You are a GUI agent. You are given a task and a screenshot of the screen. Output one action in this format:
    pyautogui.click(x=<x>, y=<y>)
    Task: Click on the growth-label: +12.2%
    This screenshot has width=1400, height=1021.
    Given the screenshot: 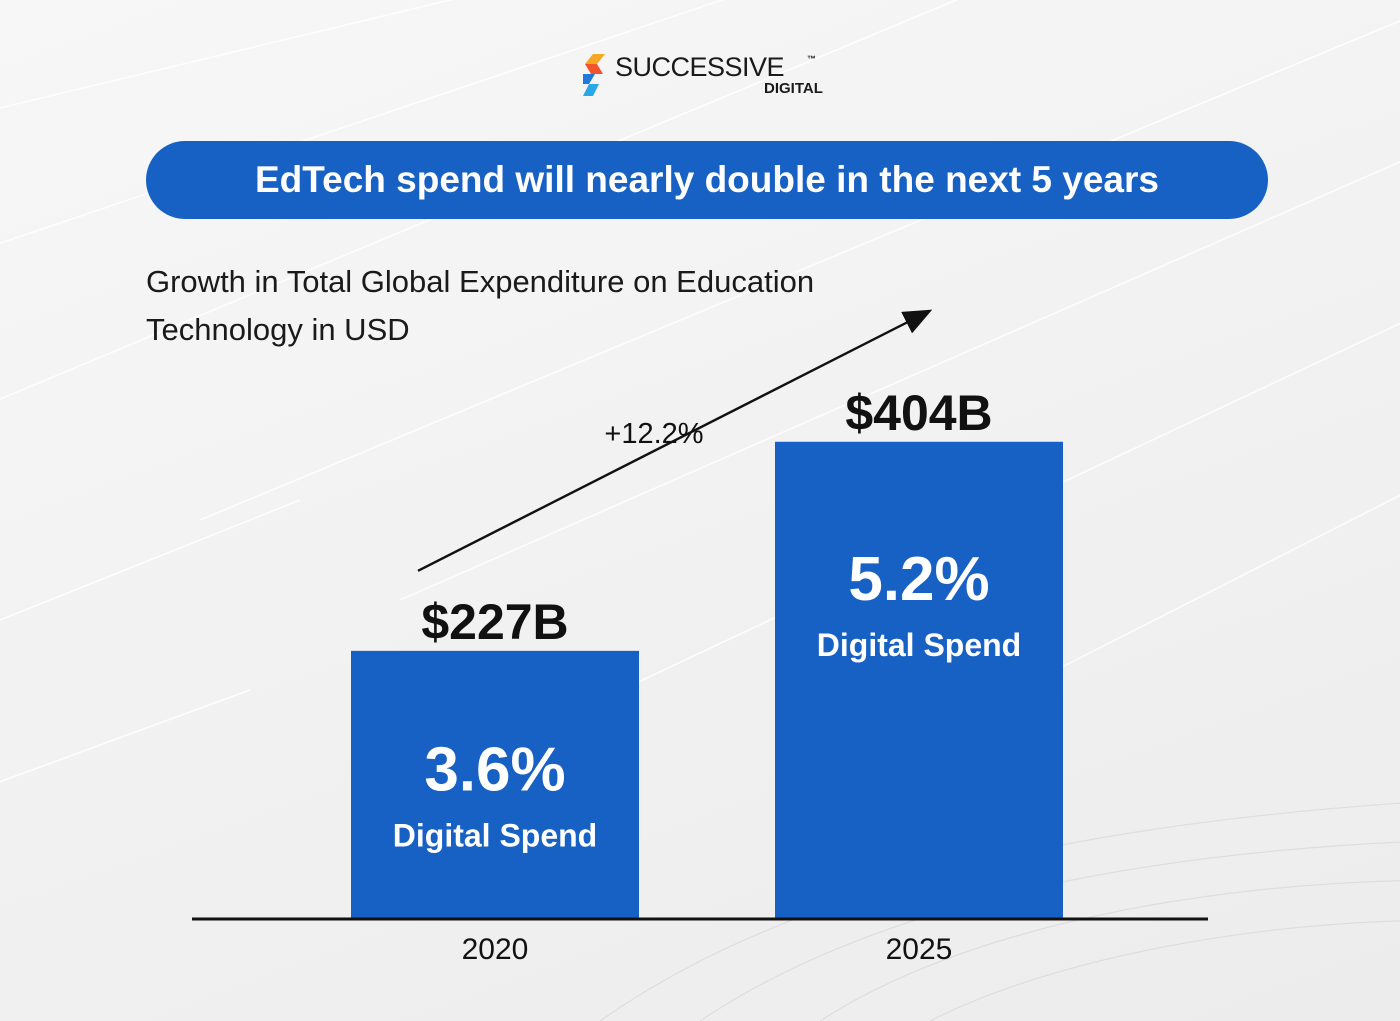 What is the action you would take?
    pyautogui.click(x=653, y=434)
    